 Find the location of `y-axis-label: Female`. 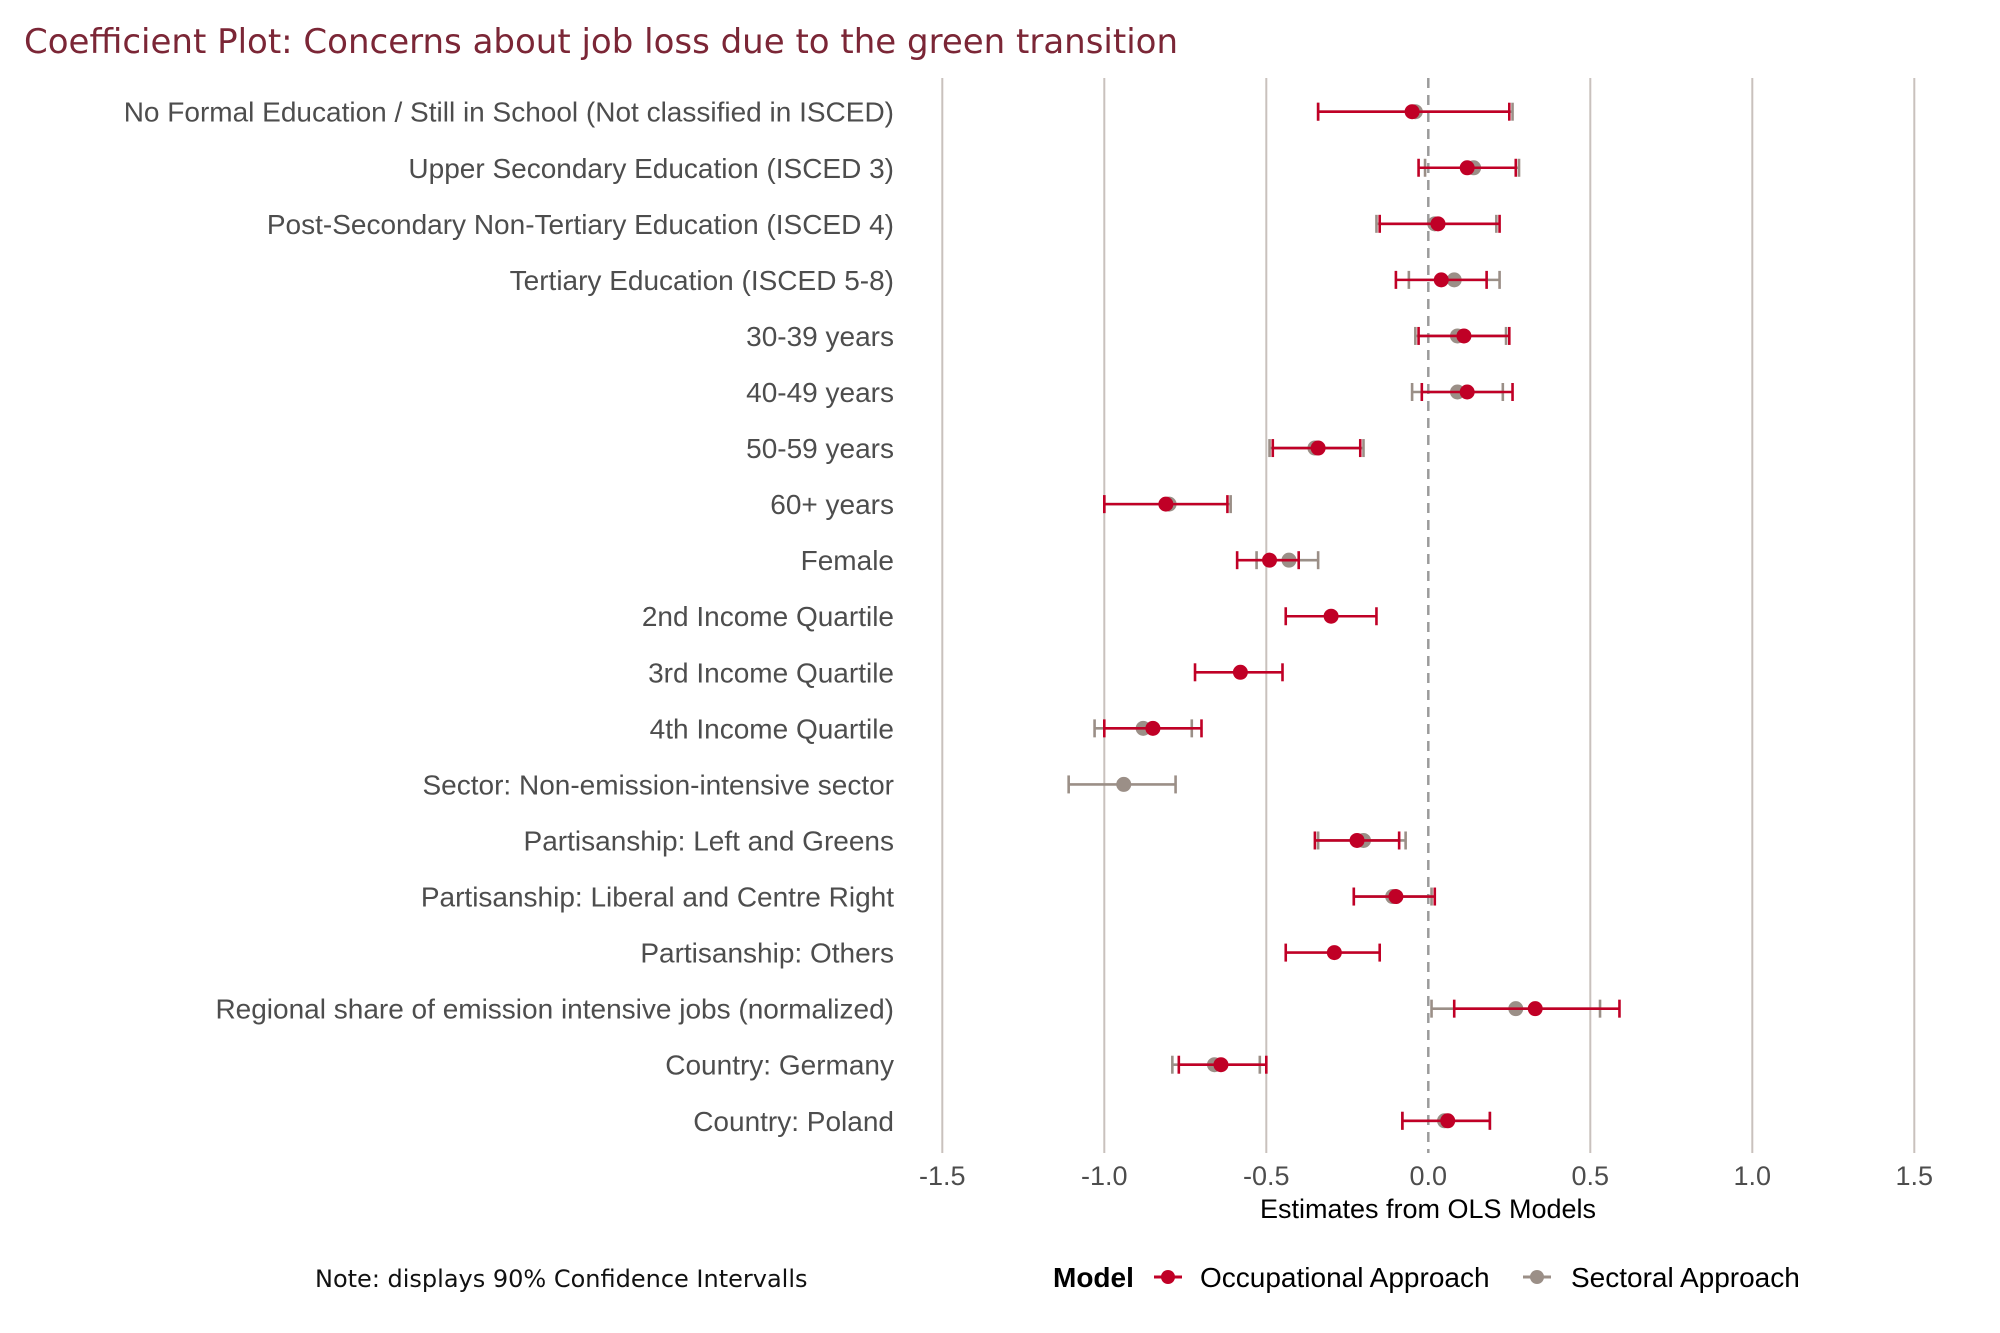

y-axis-label: Female is located at coordinates (847, 560).